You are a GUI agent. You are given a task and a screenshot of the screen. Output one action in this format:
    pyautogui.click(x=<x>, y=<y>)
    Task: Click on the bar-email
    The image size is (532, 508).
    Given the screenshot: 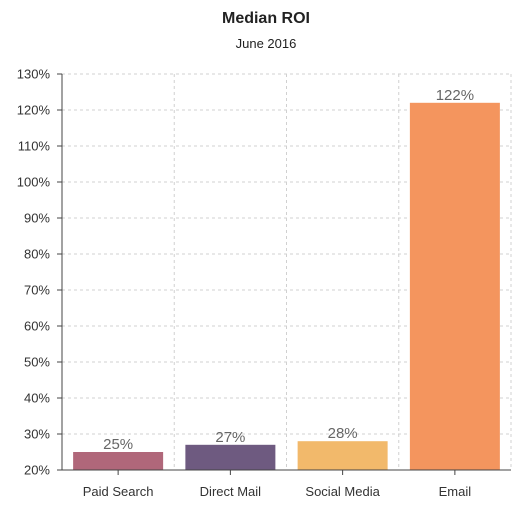 What is the action you would take?
    pyautogui.click(x=454, y=286)
    